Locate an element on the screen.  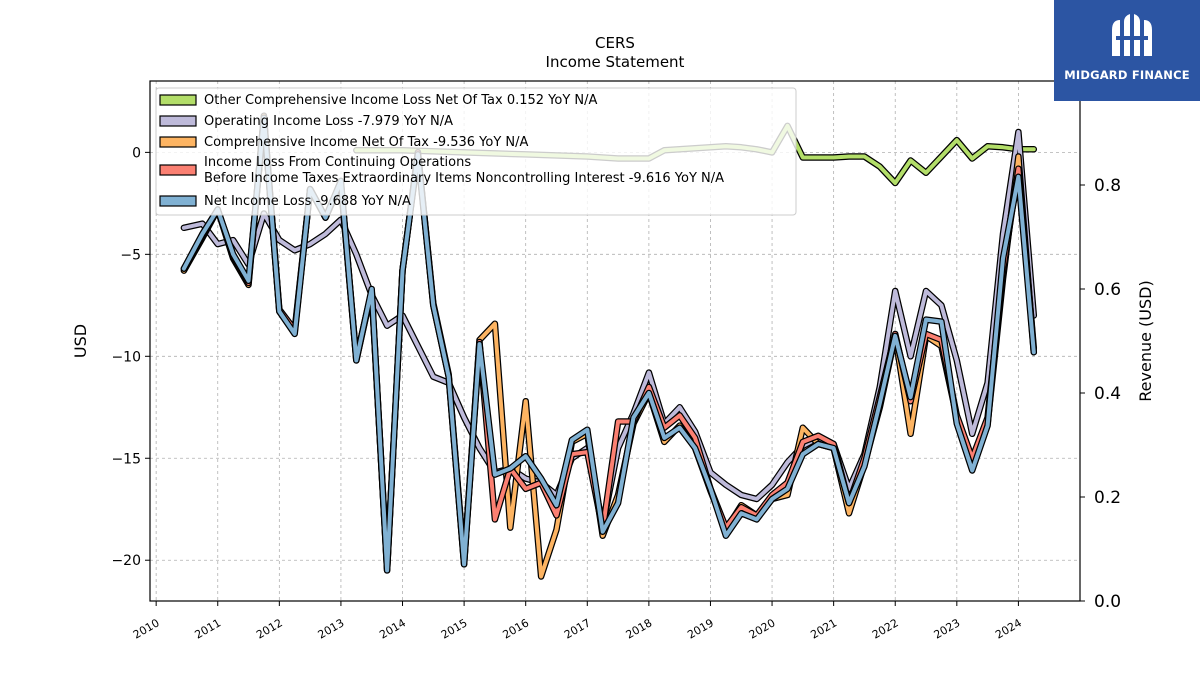
x-tick-label: 2023 is located at coordinates (947, 628).